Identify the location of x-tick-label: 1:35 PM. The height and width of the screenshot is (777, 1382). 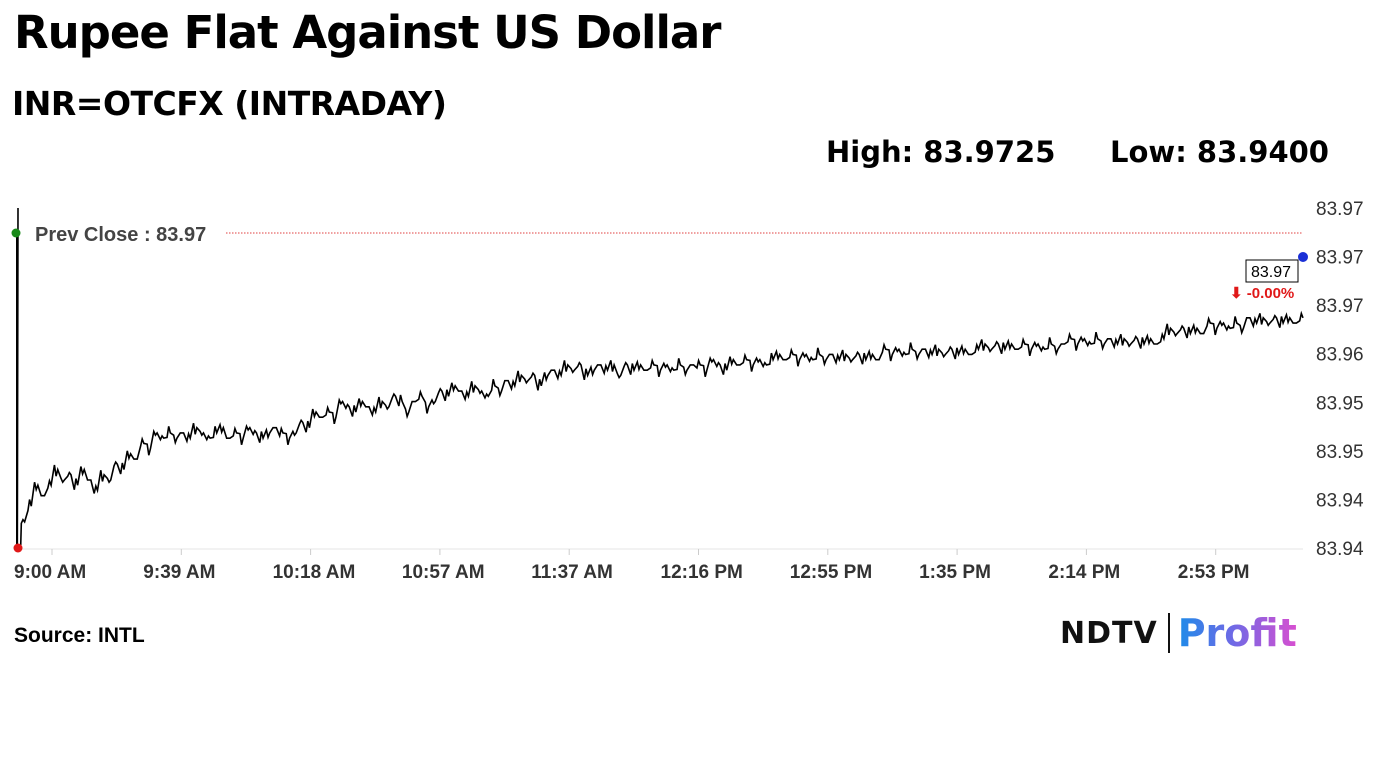
(955, 572).